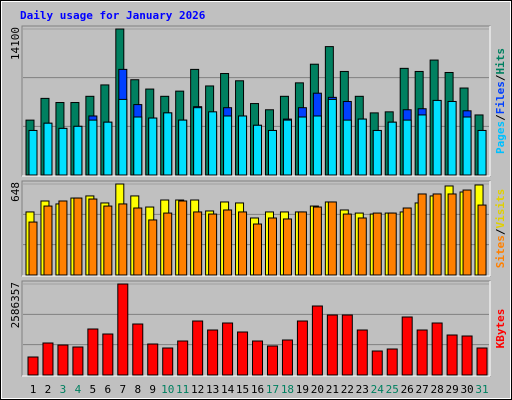  I want to click on legend-entry: Hits, so click(500, 61).